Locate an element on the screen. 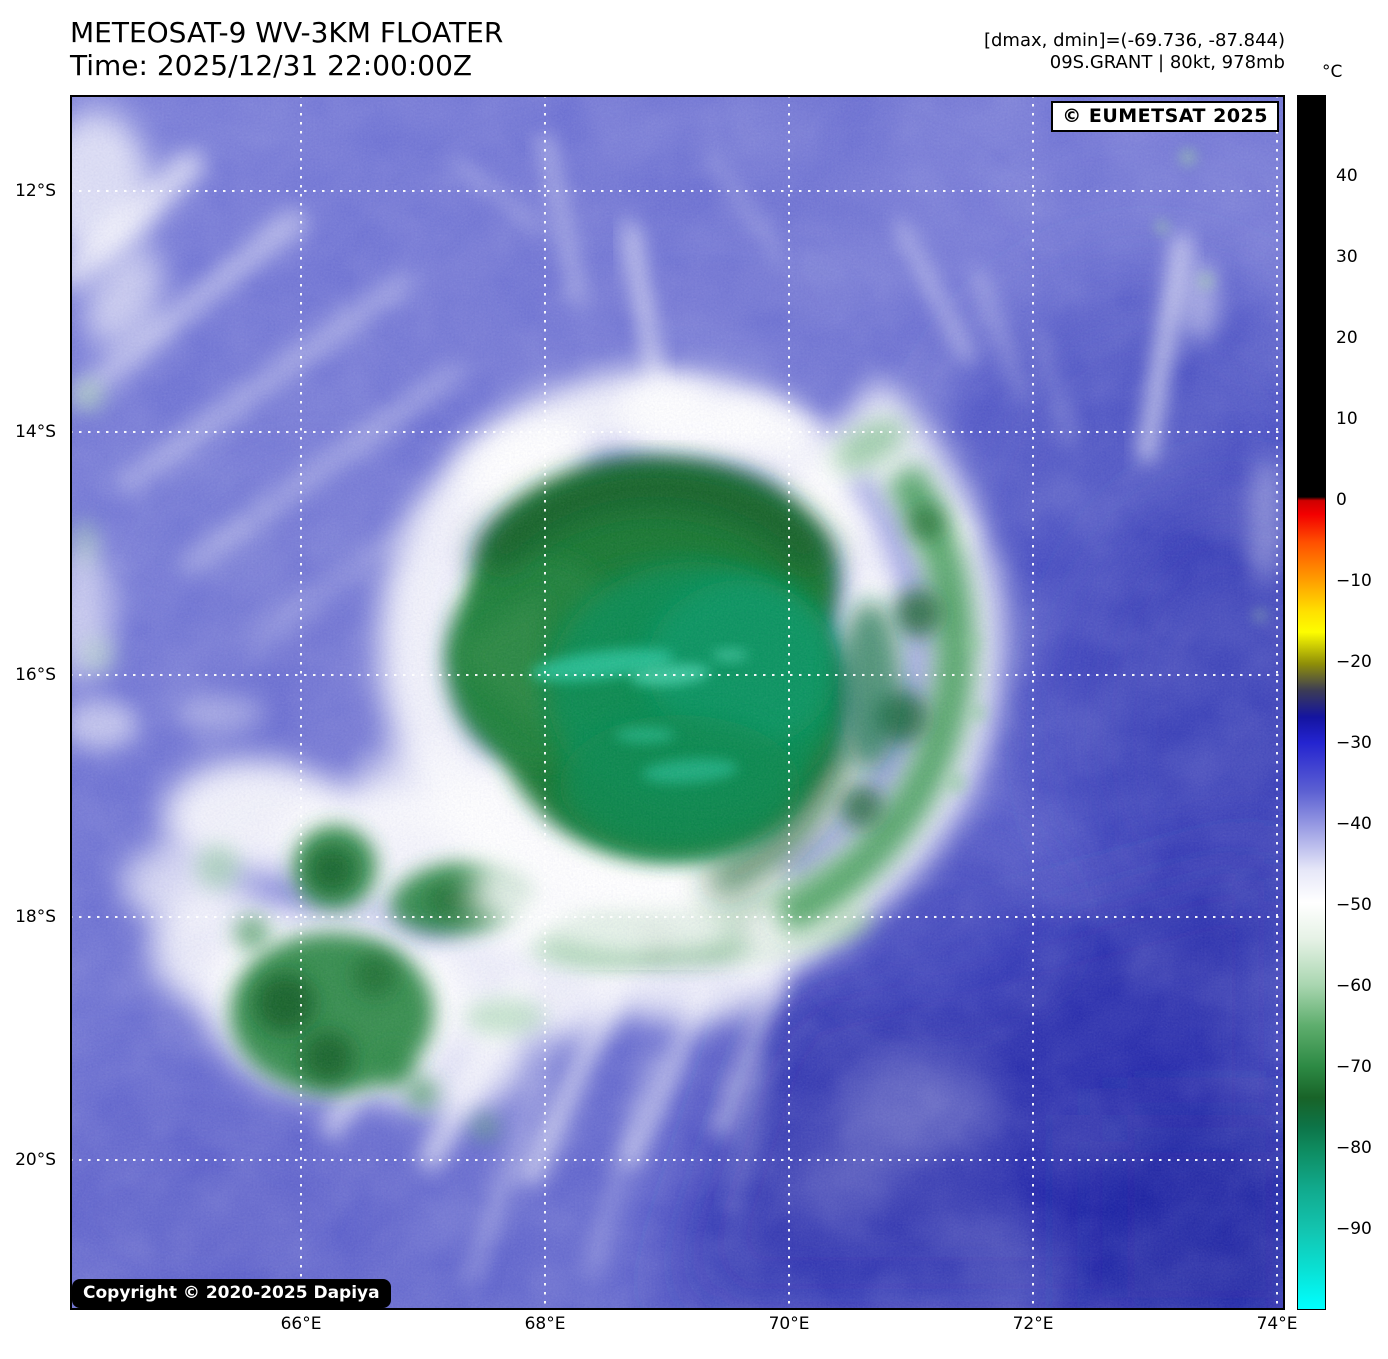 Image resolution: width=1388 pixels, height=1359 pixels. colorbar-tick: −90 is located at coordinates (1354, 1228).